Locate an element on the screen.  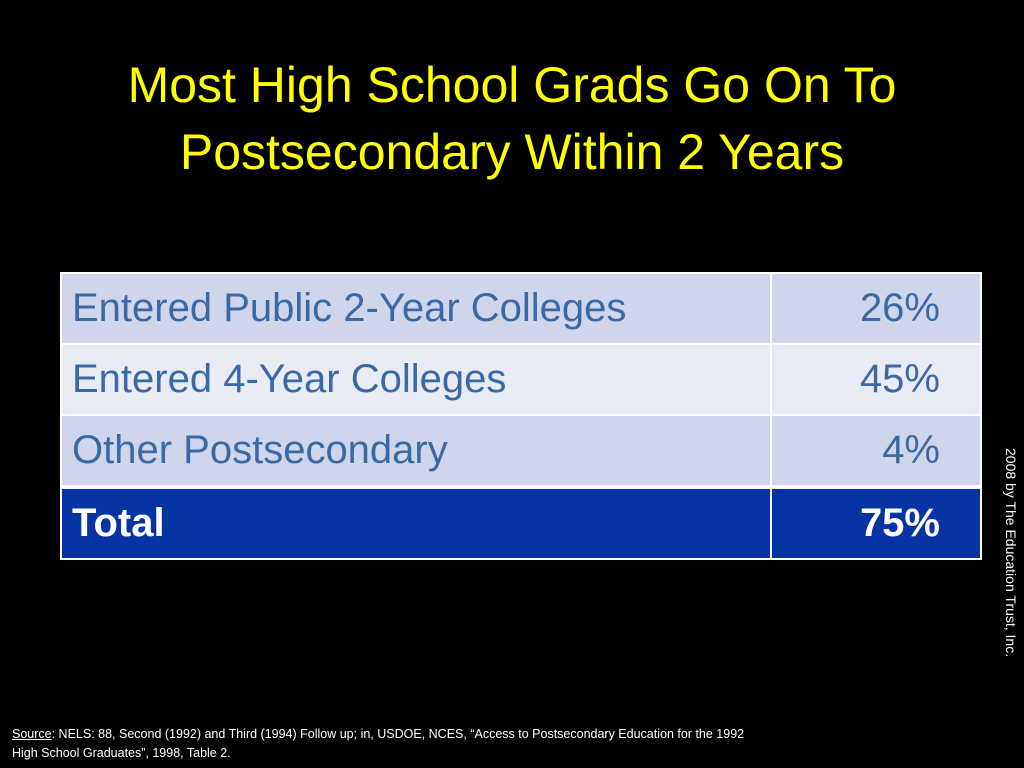
table-row: Entered 4-Year Colleges 45% is located at coordinates (521, 379).